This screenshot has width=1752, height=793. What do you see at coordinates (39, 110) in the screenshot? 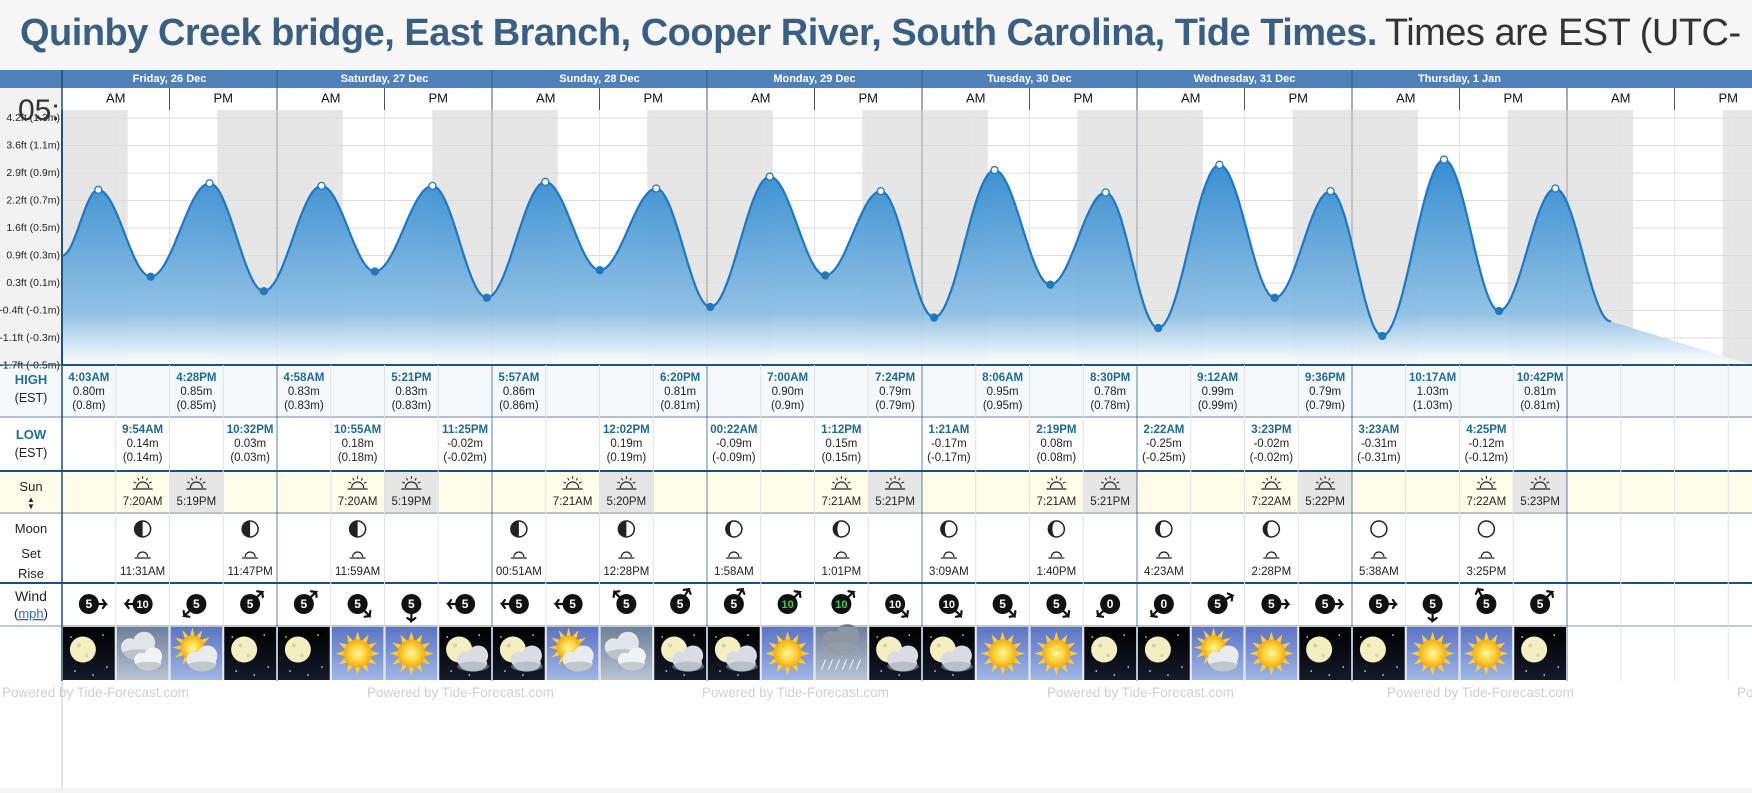
I see `clock-readout: 05:` at bounding box center [39, 110].